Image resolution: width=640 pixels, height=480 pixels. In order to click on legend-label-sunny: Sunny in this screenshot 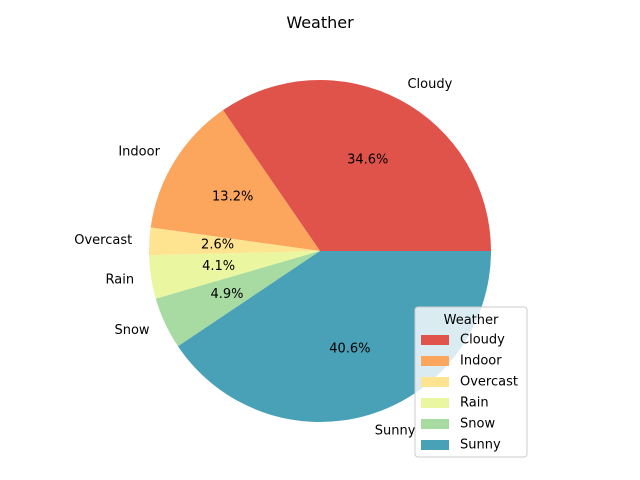, I will do `click(480, 445)`.